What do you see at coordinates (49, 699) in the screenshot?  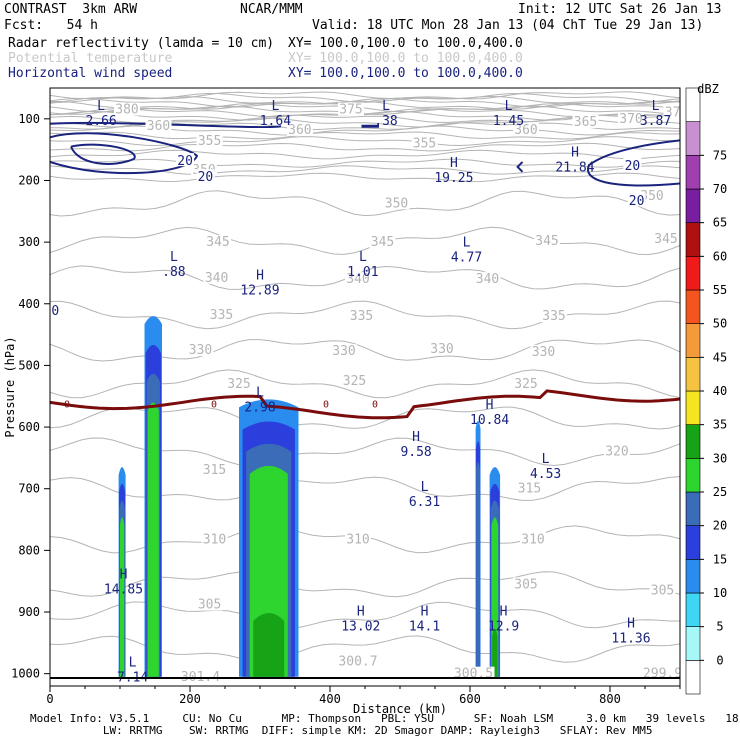 I see `x-tick-label: 0` at bounding box center [49, 699].